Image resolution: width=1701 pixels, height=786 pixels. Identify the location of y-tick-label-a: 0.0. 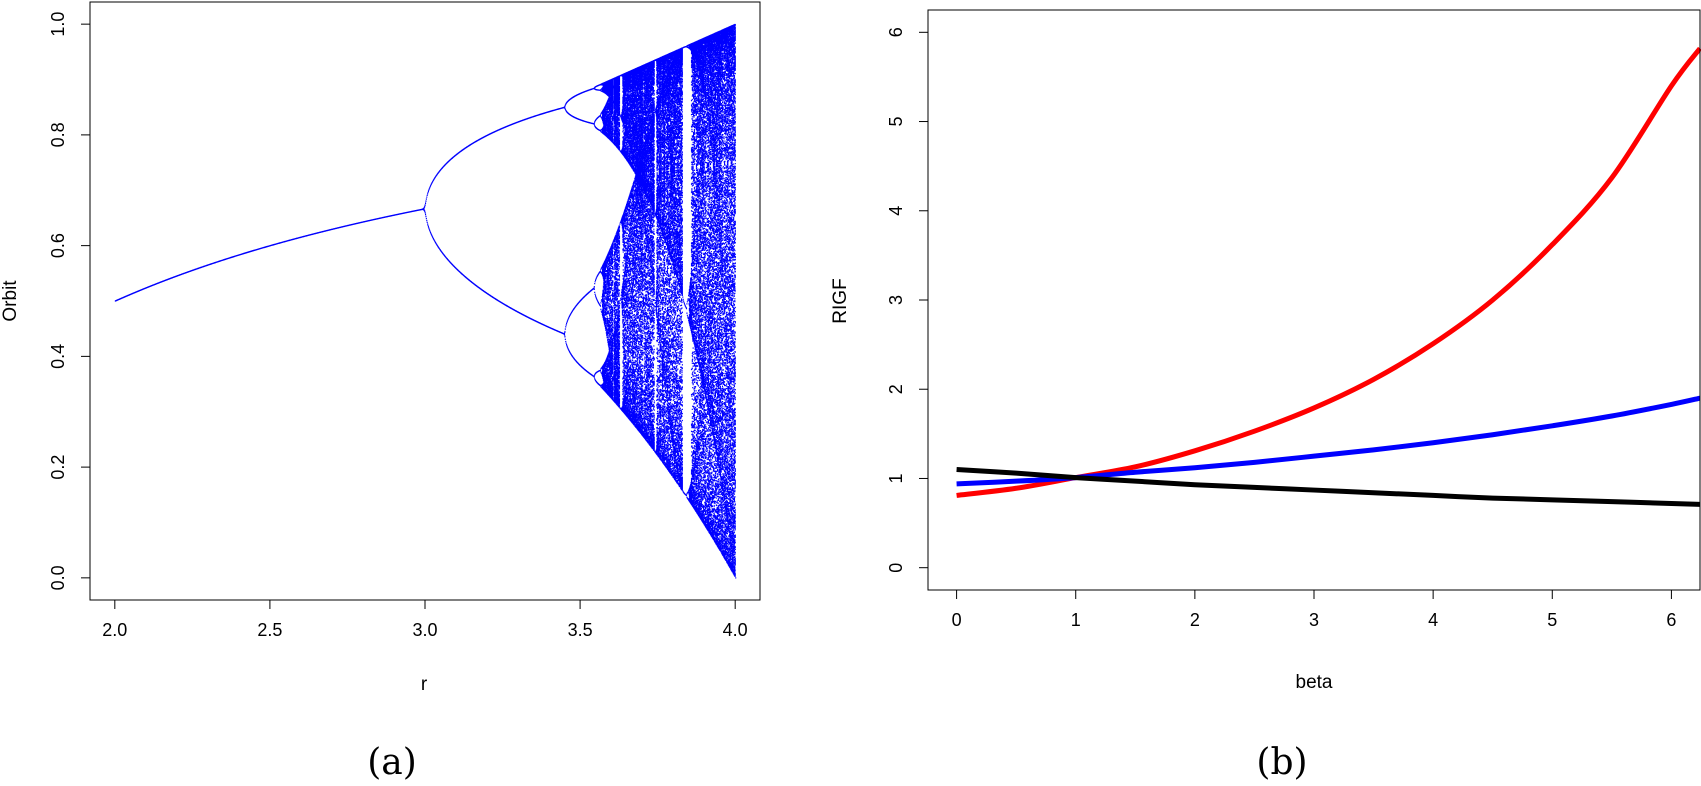
(58, 577).